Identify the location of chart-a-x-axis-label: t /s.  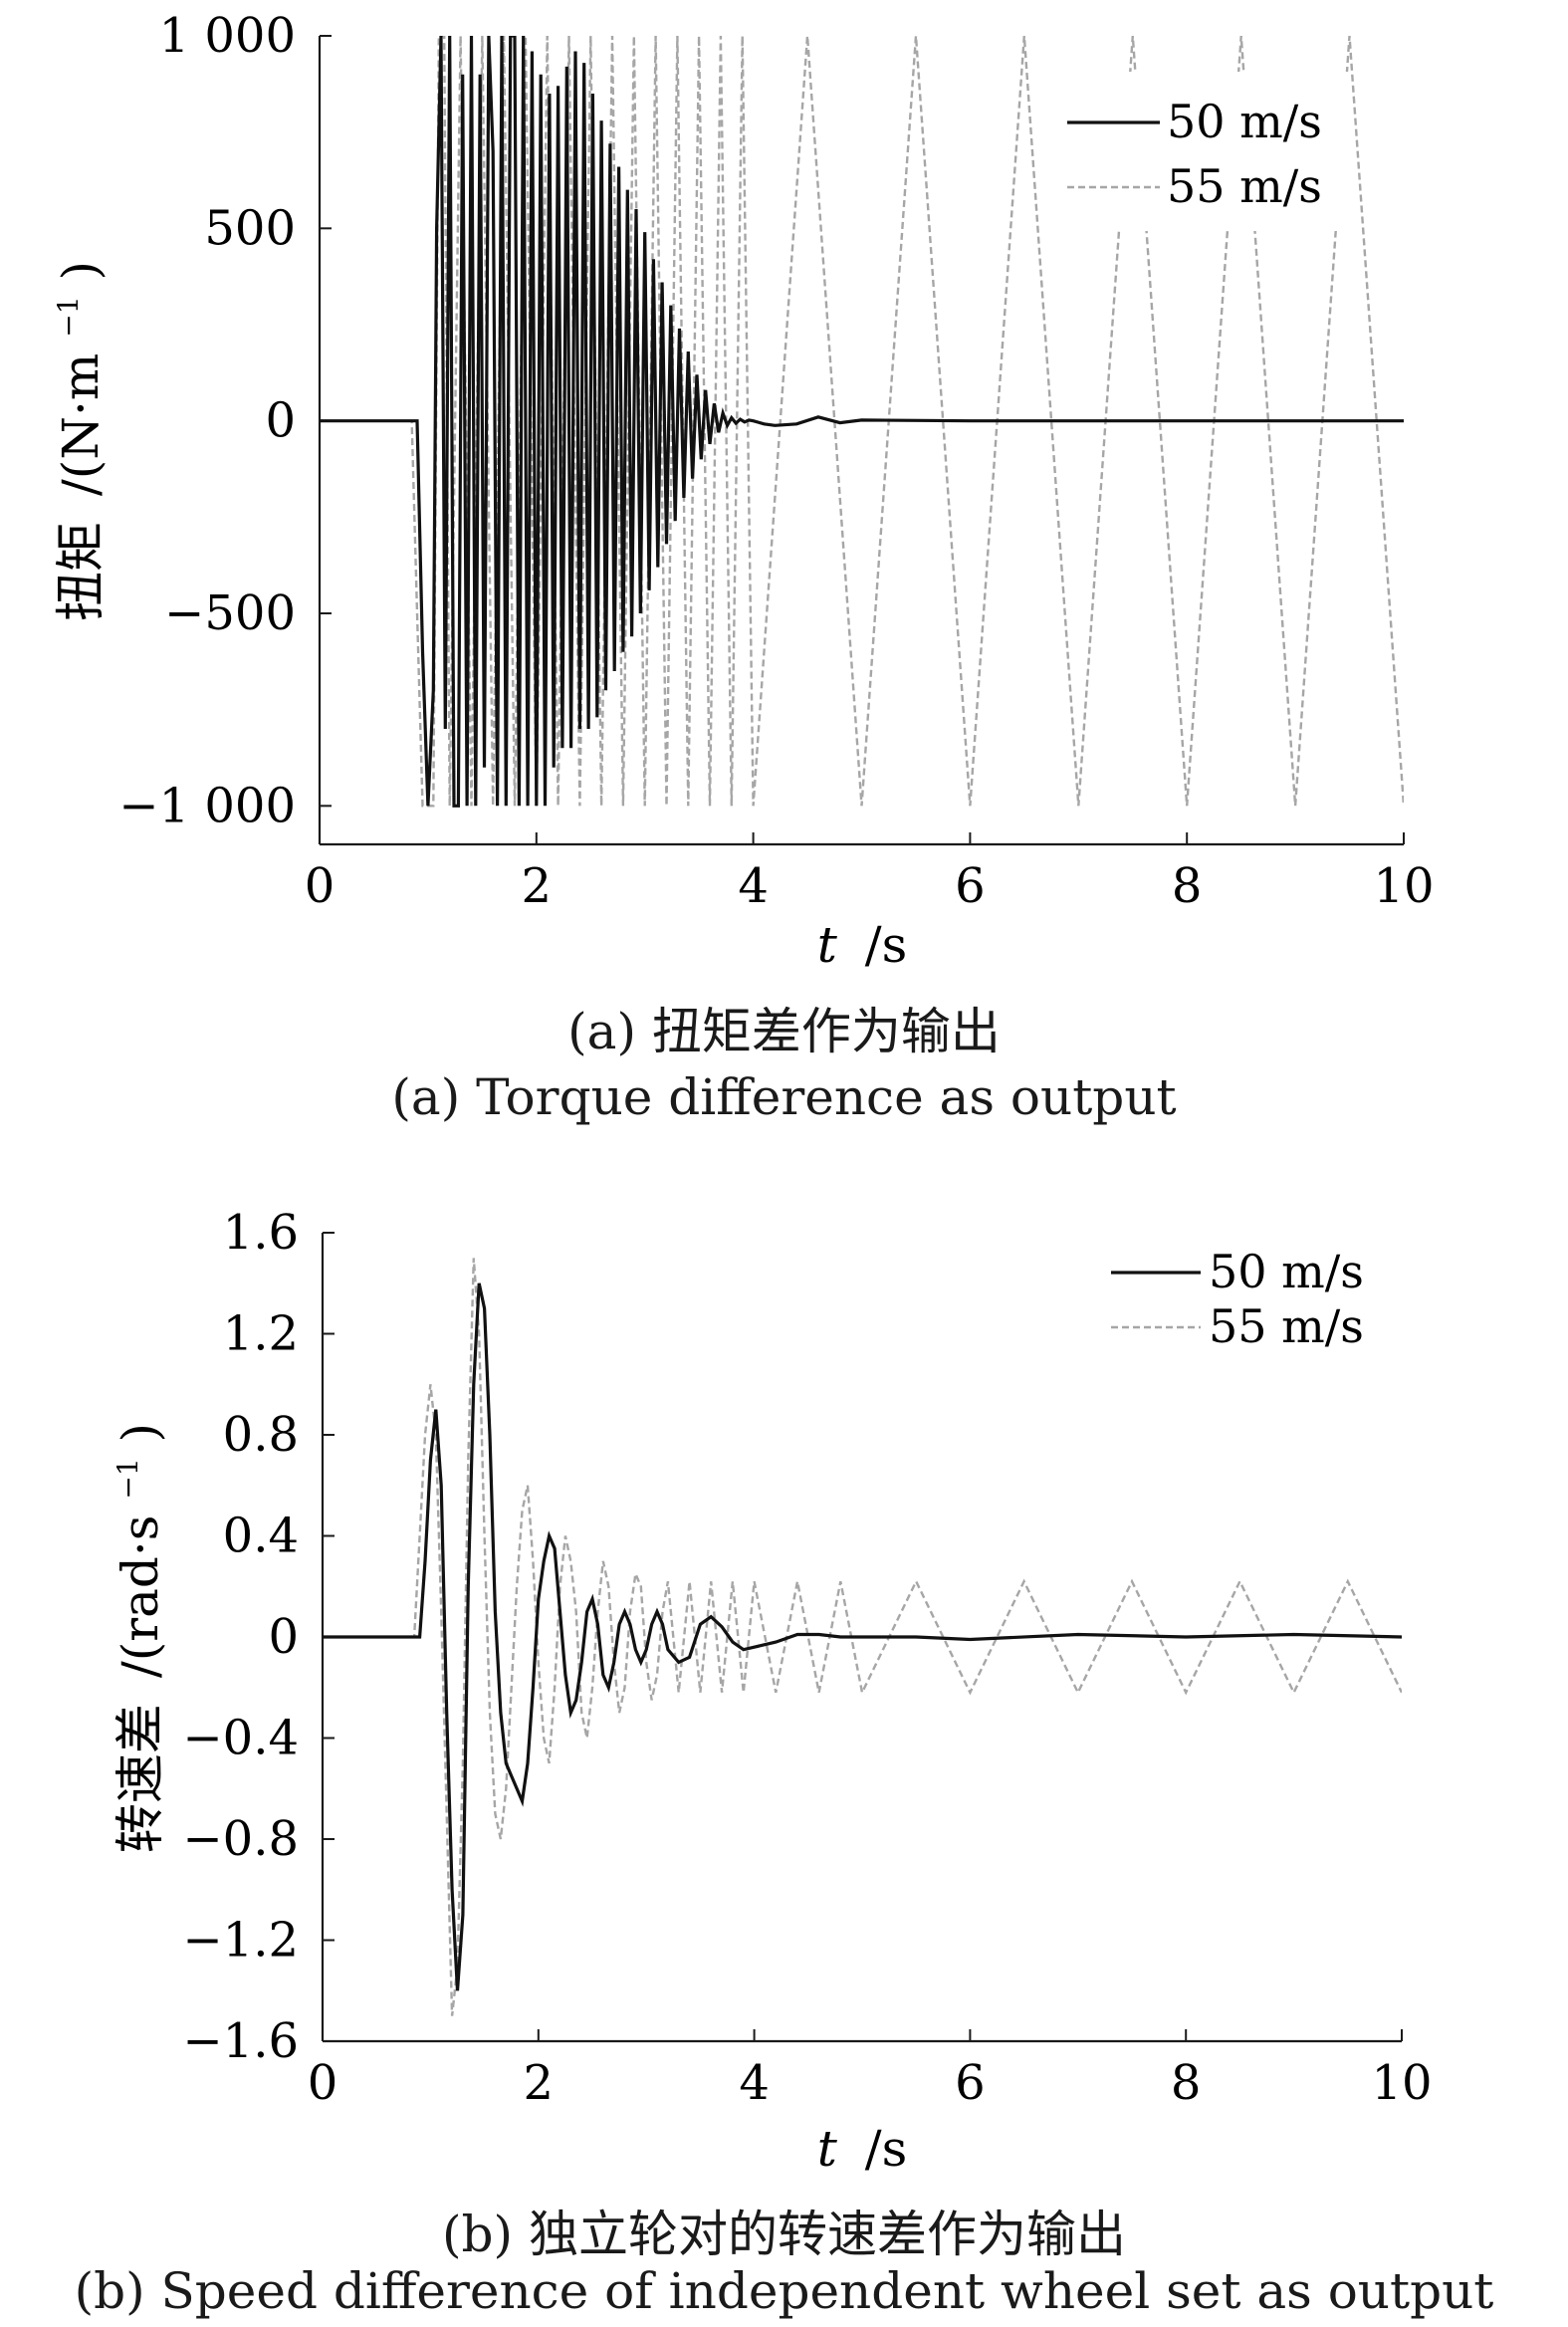
(863, 945).